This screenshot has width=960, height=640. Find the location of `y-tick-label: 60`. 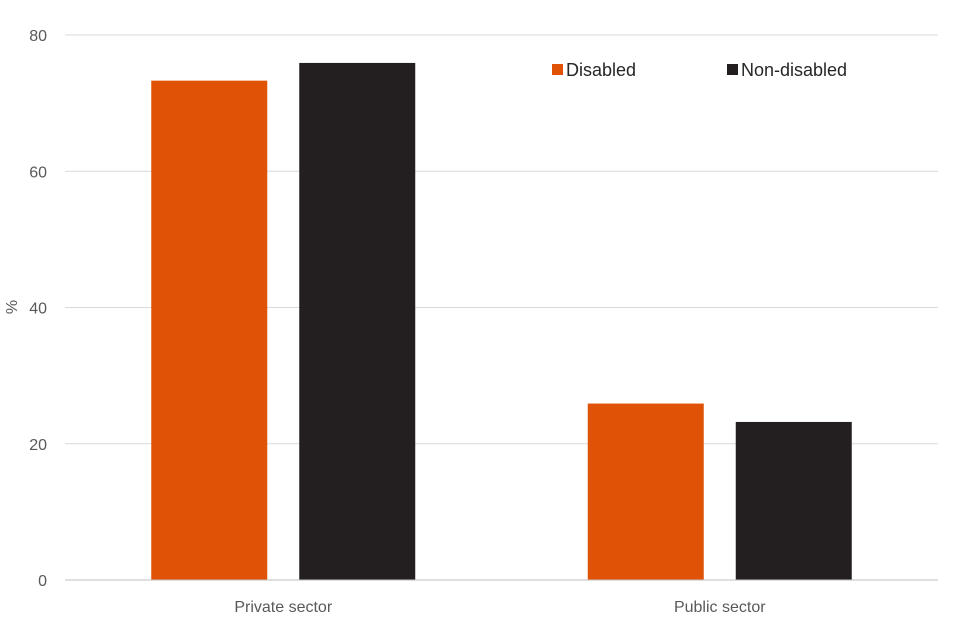

y-tick-label: 60 is located at coordinates (38, 172).